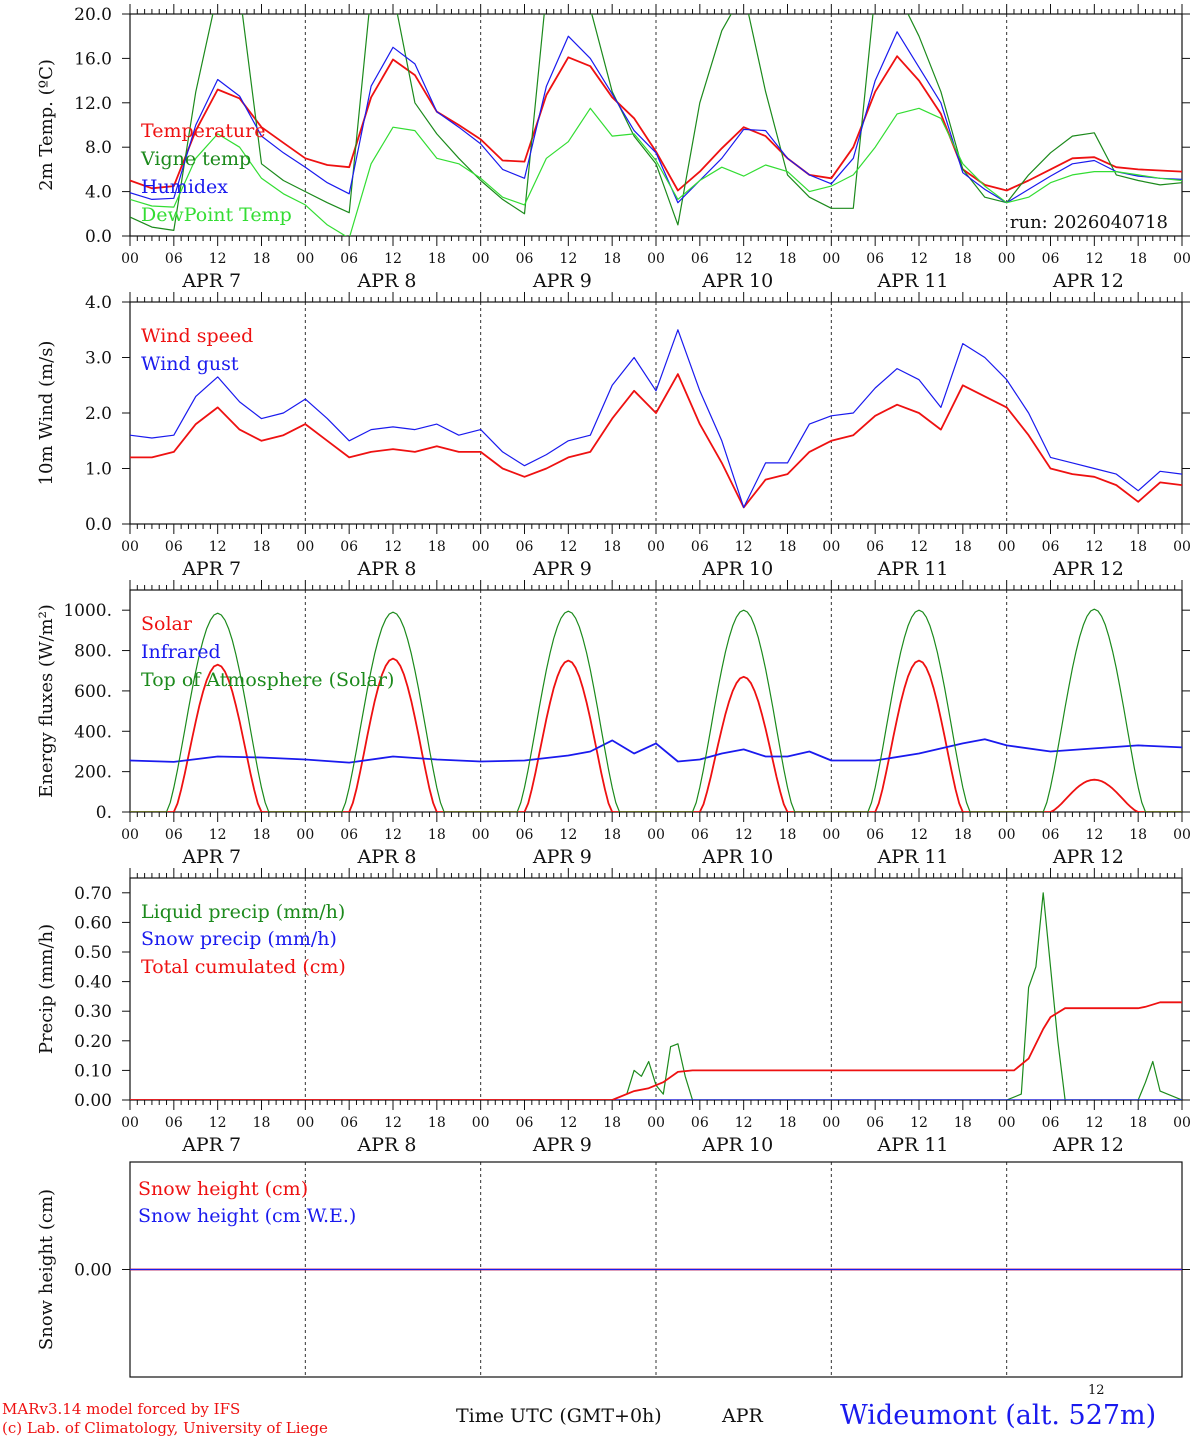  What do you see at coordinates (93, 59) in the screenshot?
I see `y-tick-label: 16.0` at bounding box center [93, 59].